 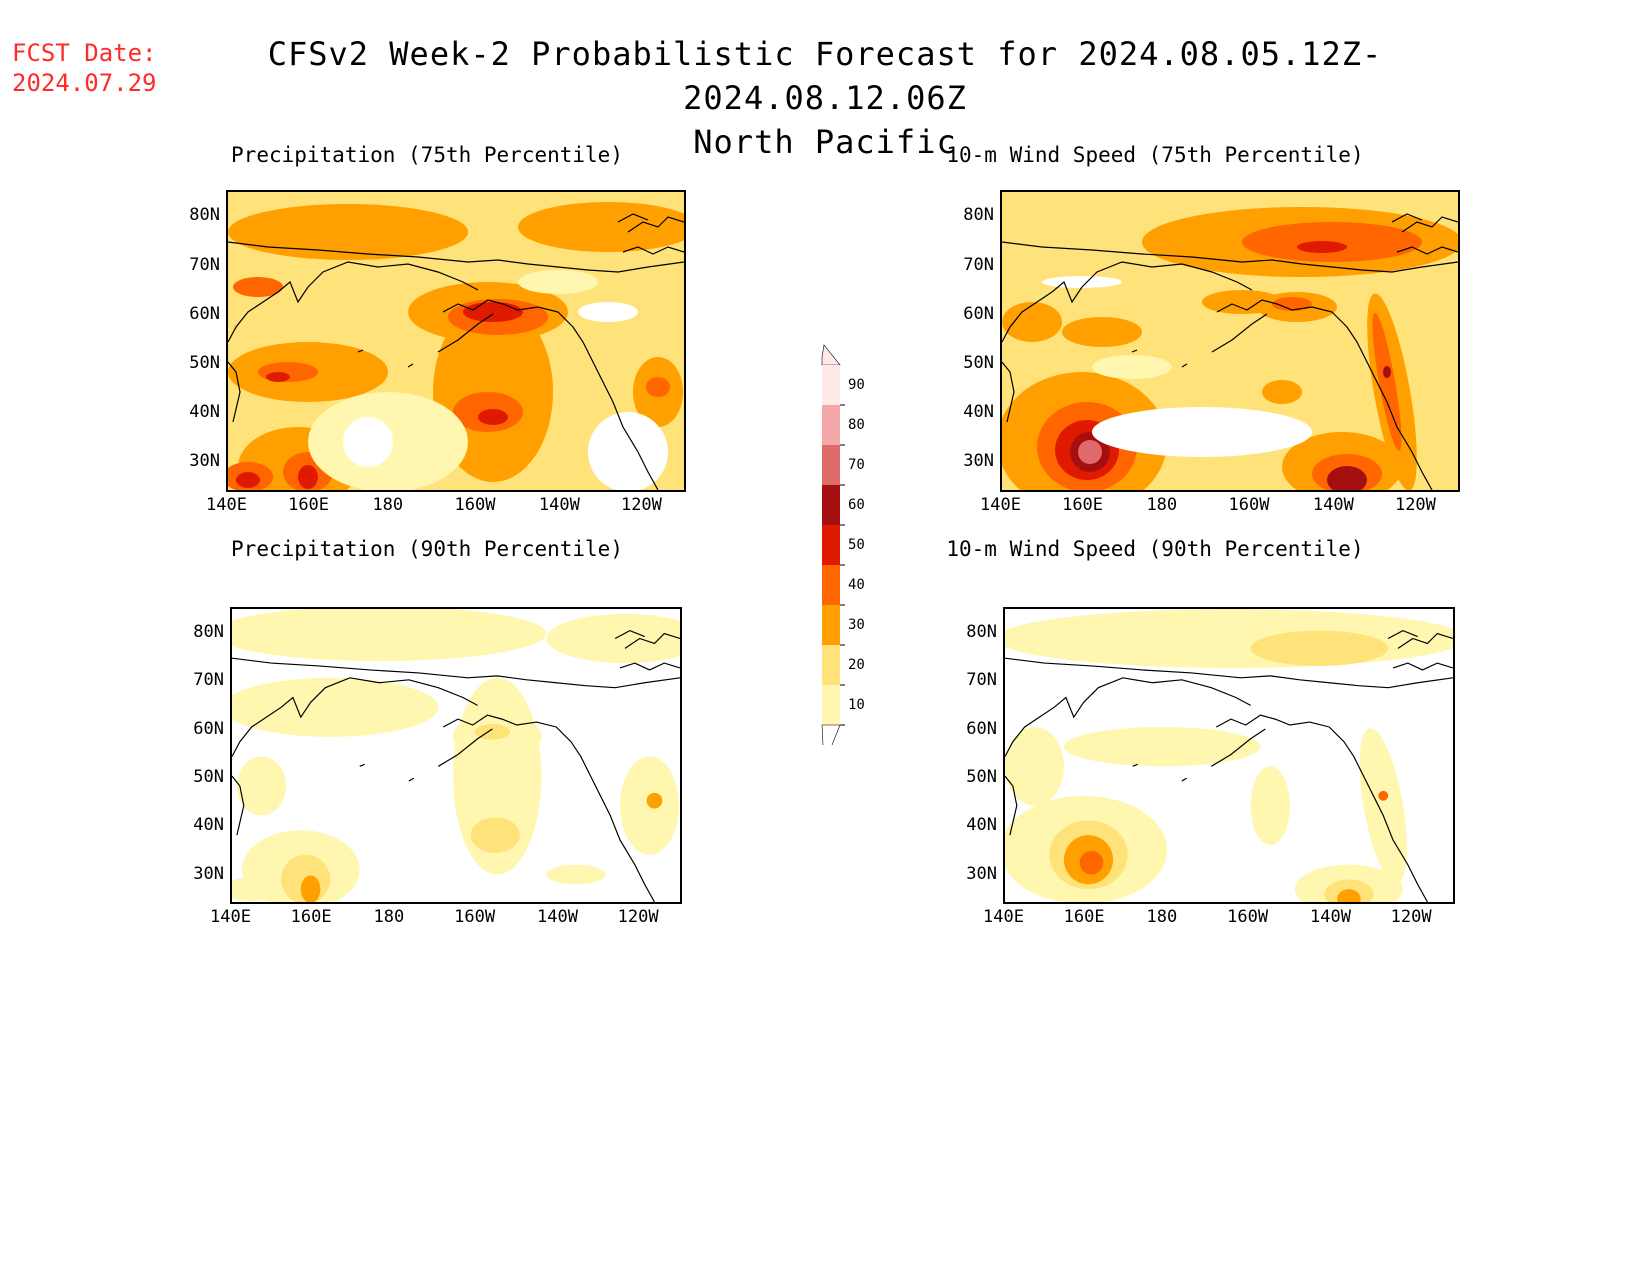 I want to click on panel-title-wind-90: 10-m Wind Speed (90th Percentile), so click(x=1155, y=549).